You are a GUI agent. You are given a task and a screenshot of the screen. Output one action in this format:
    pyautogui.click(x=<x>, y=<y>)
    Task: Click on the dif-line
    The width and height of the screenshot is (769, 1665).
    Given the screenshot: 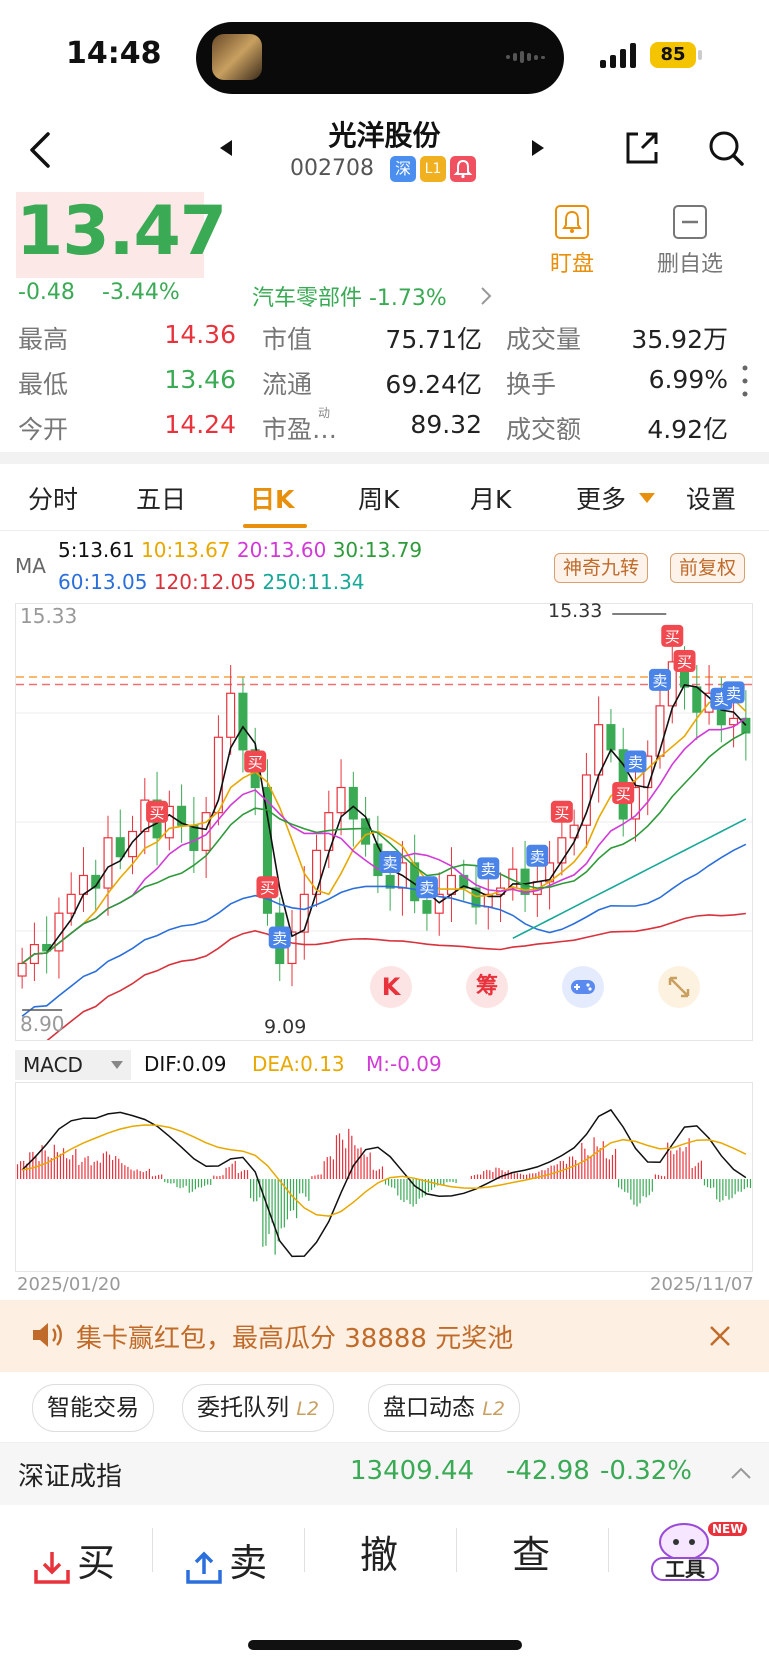 What is the action you would take?
    pyautogui.click(x=384, y=1183)
    